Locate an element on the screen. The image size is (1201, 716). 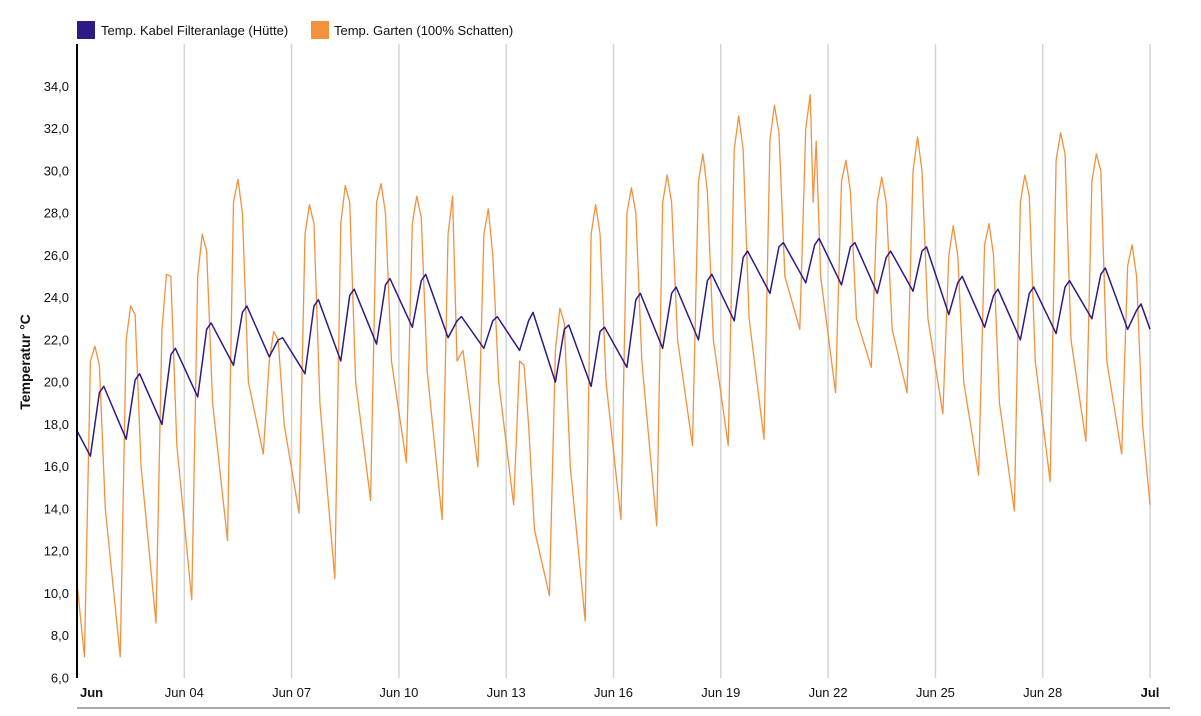
x-tick-label: Jun 22 is located at coordinates (828, 692).